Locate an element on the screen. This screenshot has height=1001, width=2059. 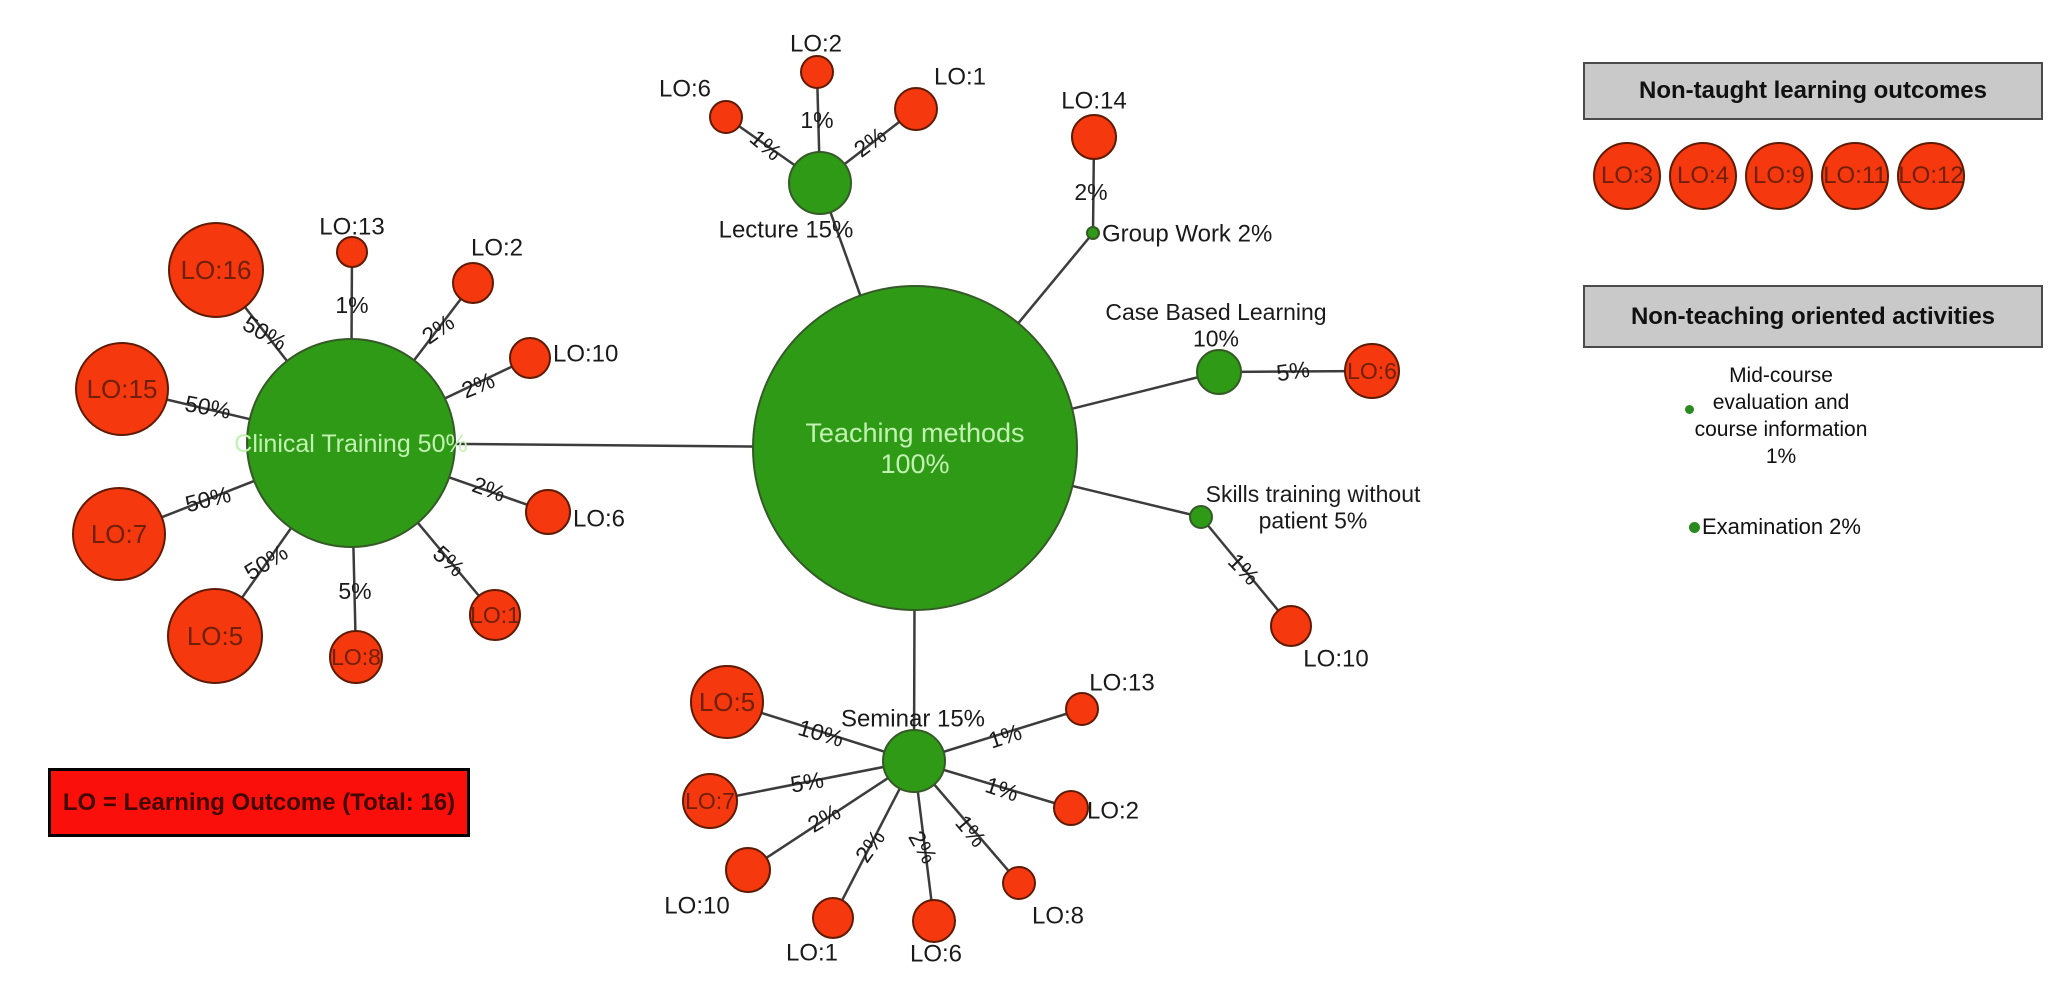
node-label-line: Case Based Learning is located at coordinates (1215, 312).